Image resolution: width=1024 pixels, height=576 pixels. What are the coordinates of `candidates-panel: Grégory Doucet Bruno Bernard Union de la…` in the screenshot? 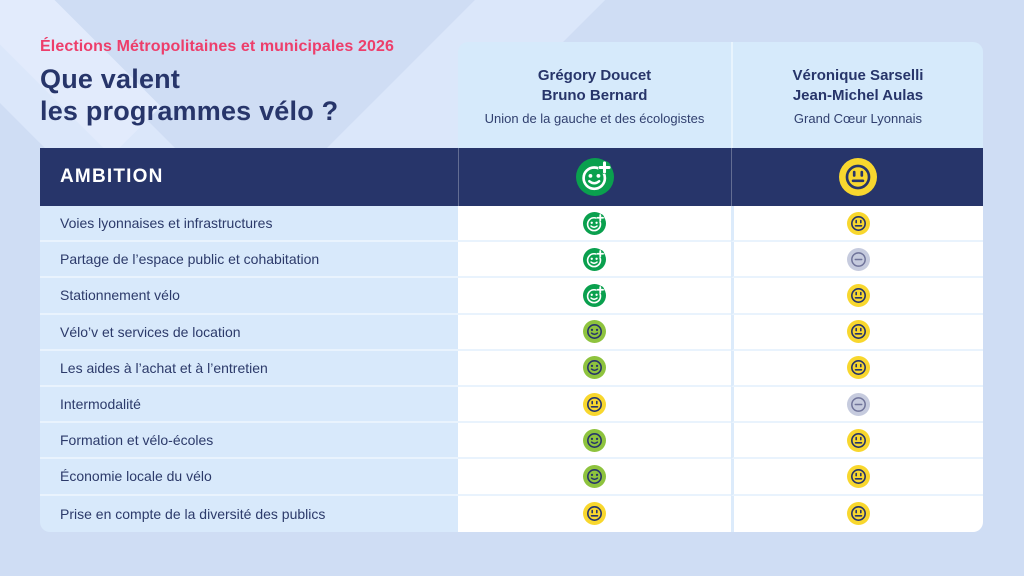 It's located at (720, 95).